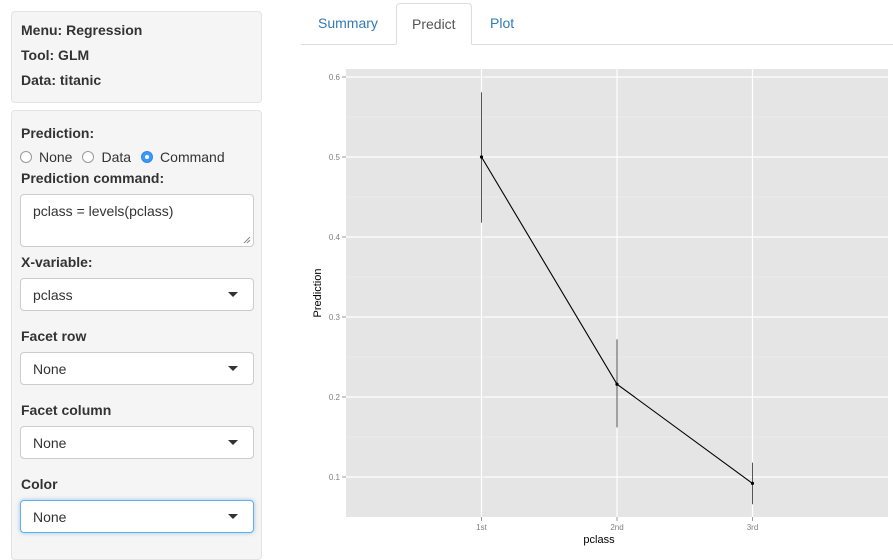  I want to click on tab-plot: Plot, so click(502, 23).